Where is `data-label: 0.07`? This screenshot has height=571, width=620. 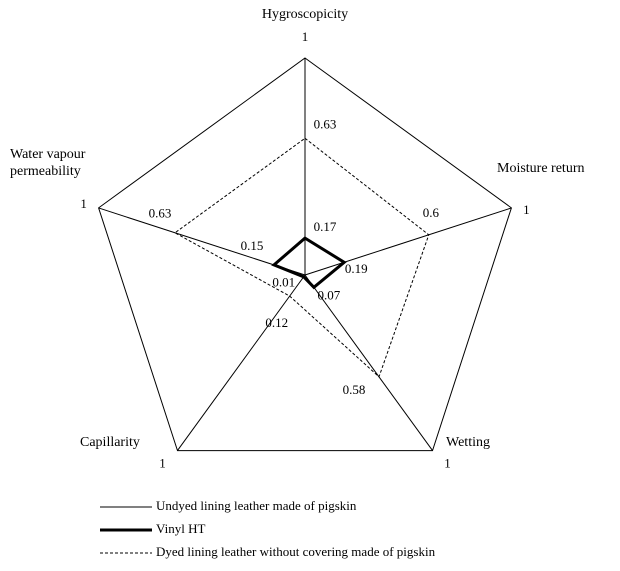 data-label: 0.07 is located at coordinates (329, 294).